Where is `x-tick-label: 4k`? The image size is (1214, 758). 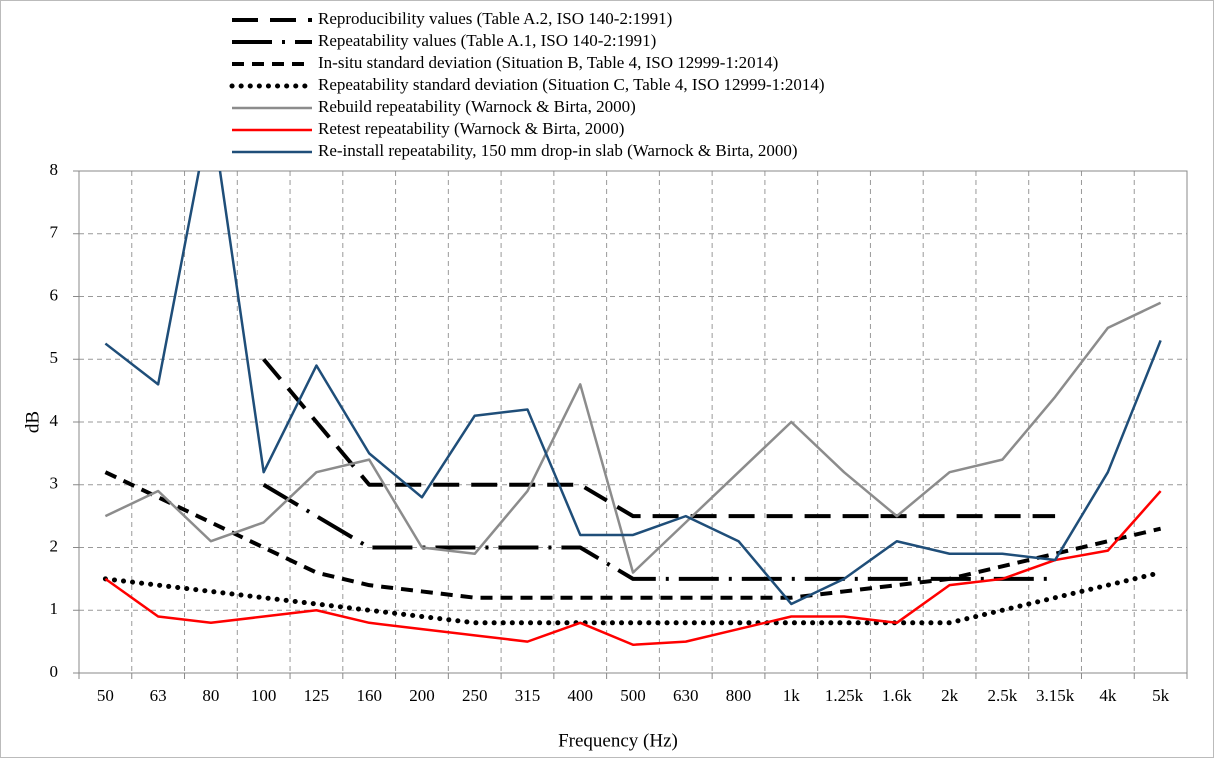 x-tick-label: 4k is located at coordinates (1108, 695).